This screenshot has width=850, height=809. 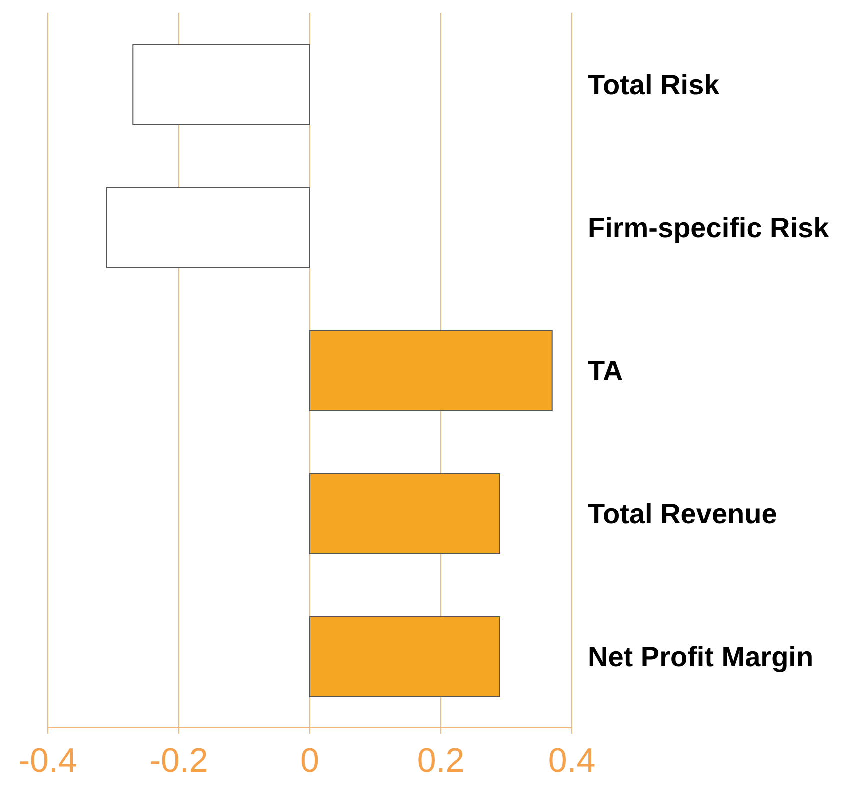 What do you see at coordinates (441, 761) in the screenshot?
I see `x-tick-label: 0.2` at bounding box center [441, 761].